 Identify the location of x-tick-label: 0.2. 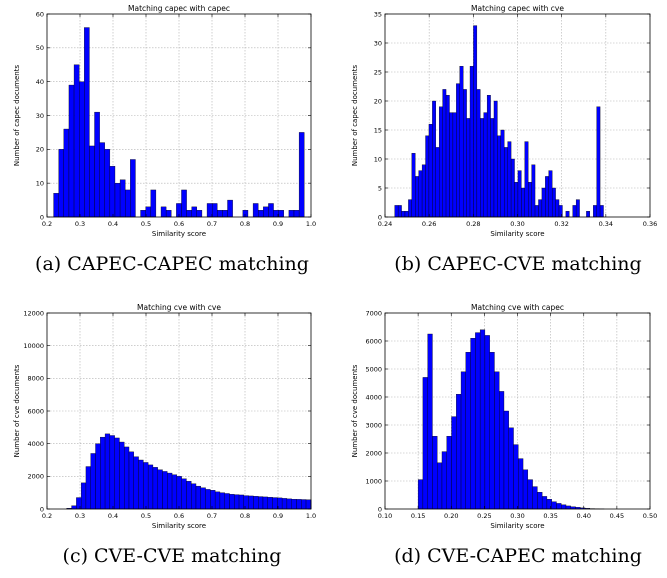
(47, 224).